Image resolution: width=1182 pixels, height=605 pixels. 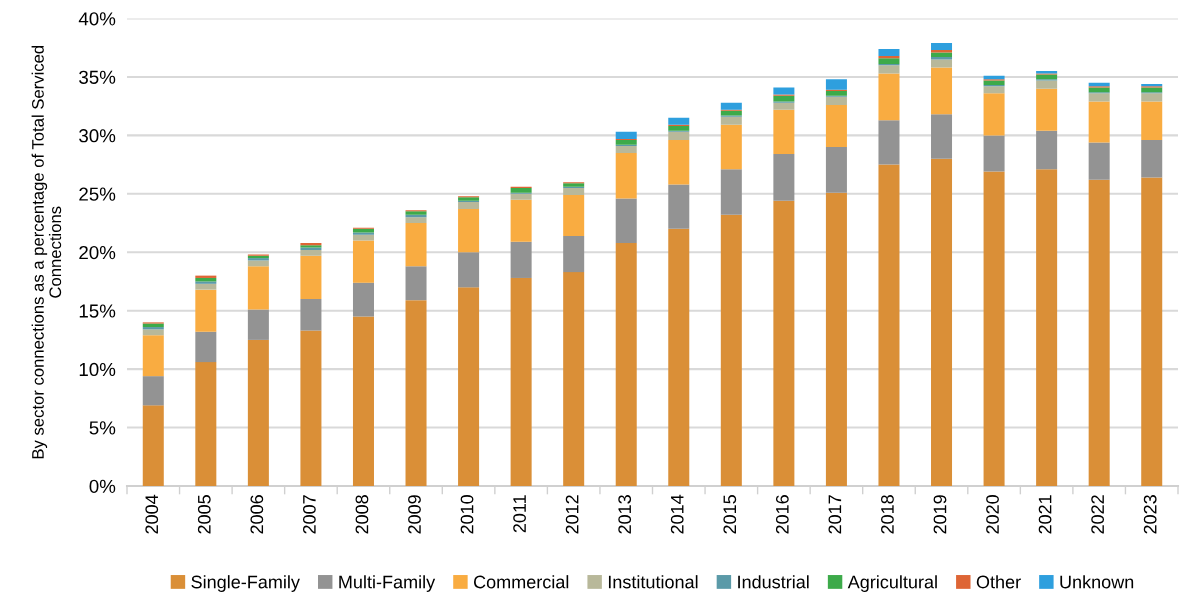 What do you see at coordinates (387, 583) in the screenshot?
I see `legend-label: Multi-Family` at bounding box center [387, 583].